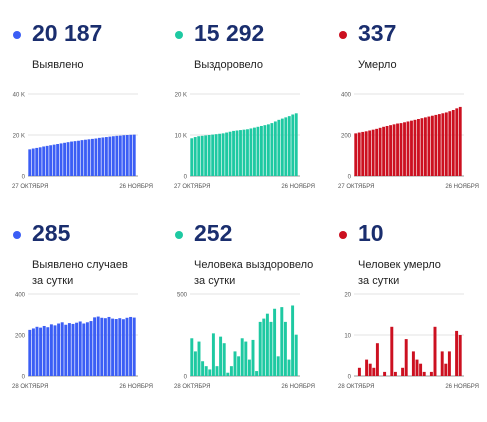 The height and width of the screenshot is (422, 487). I want to click on x-label-start: 28 ОКТЯБРЯ, so click(192, 387).